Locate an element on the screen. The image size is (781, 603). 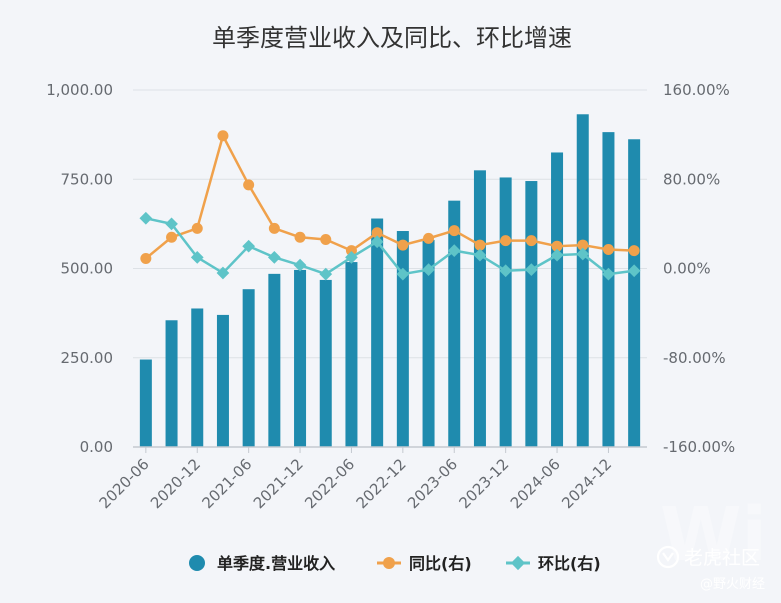
x-tick-label: 2023-06 is located at coordinates (432, 483).